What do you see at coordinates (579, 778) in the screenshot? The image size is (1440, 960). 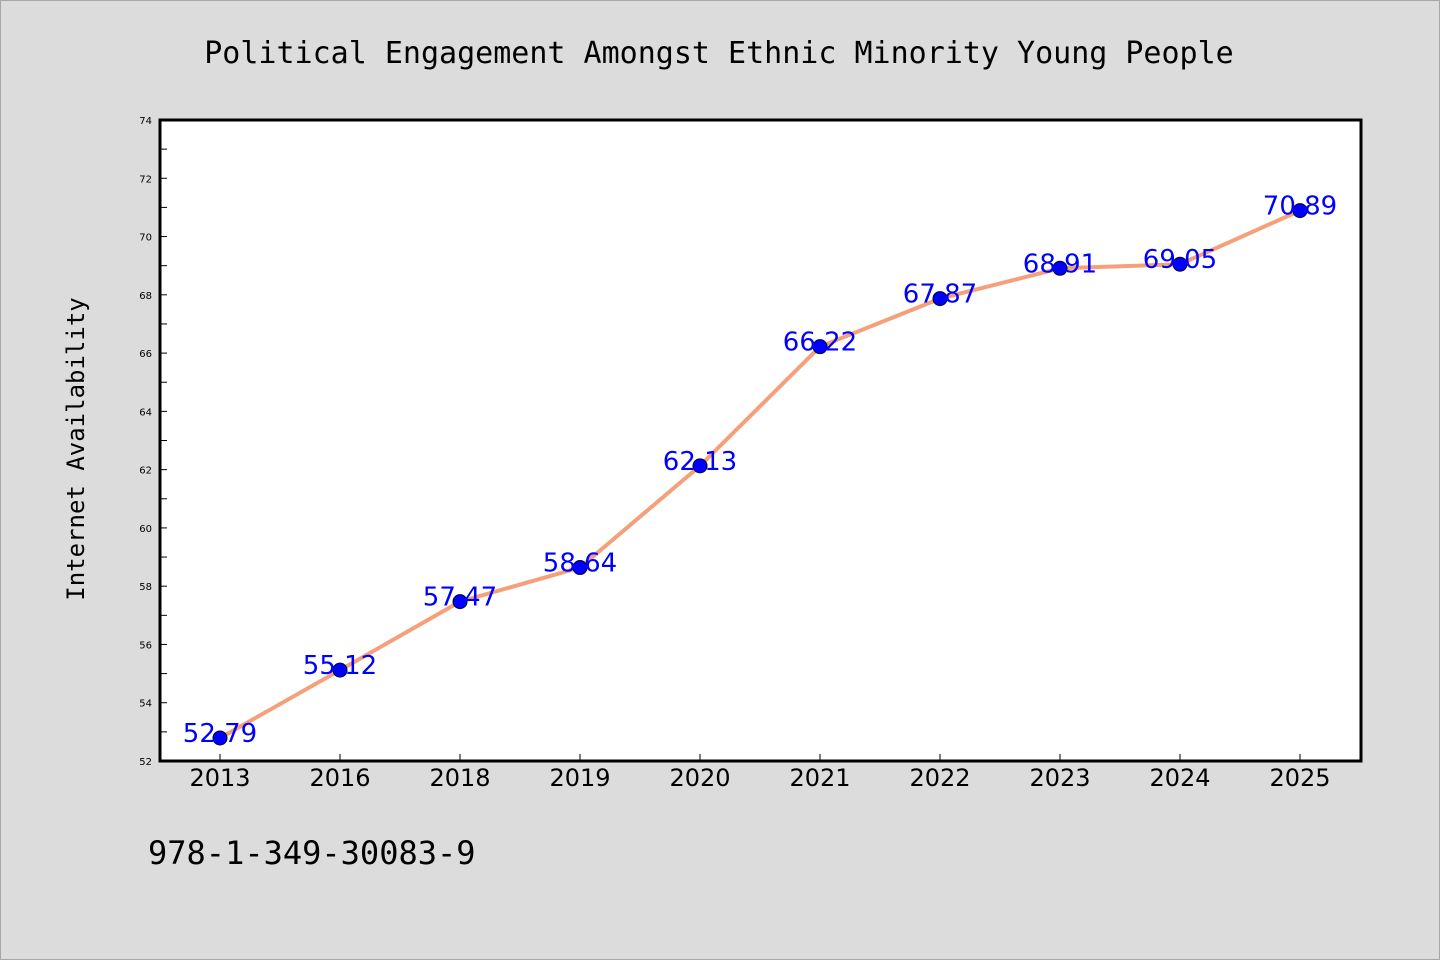 I see `x-tick-label: 2019` at bounding box center [579, 778].